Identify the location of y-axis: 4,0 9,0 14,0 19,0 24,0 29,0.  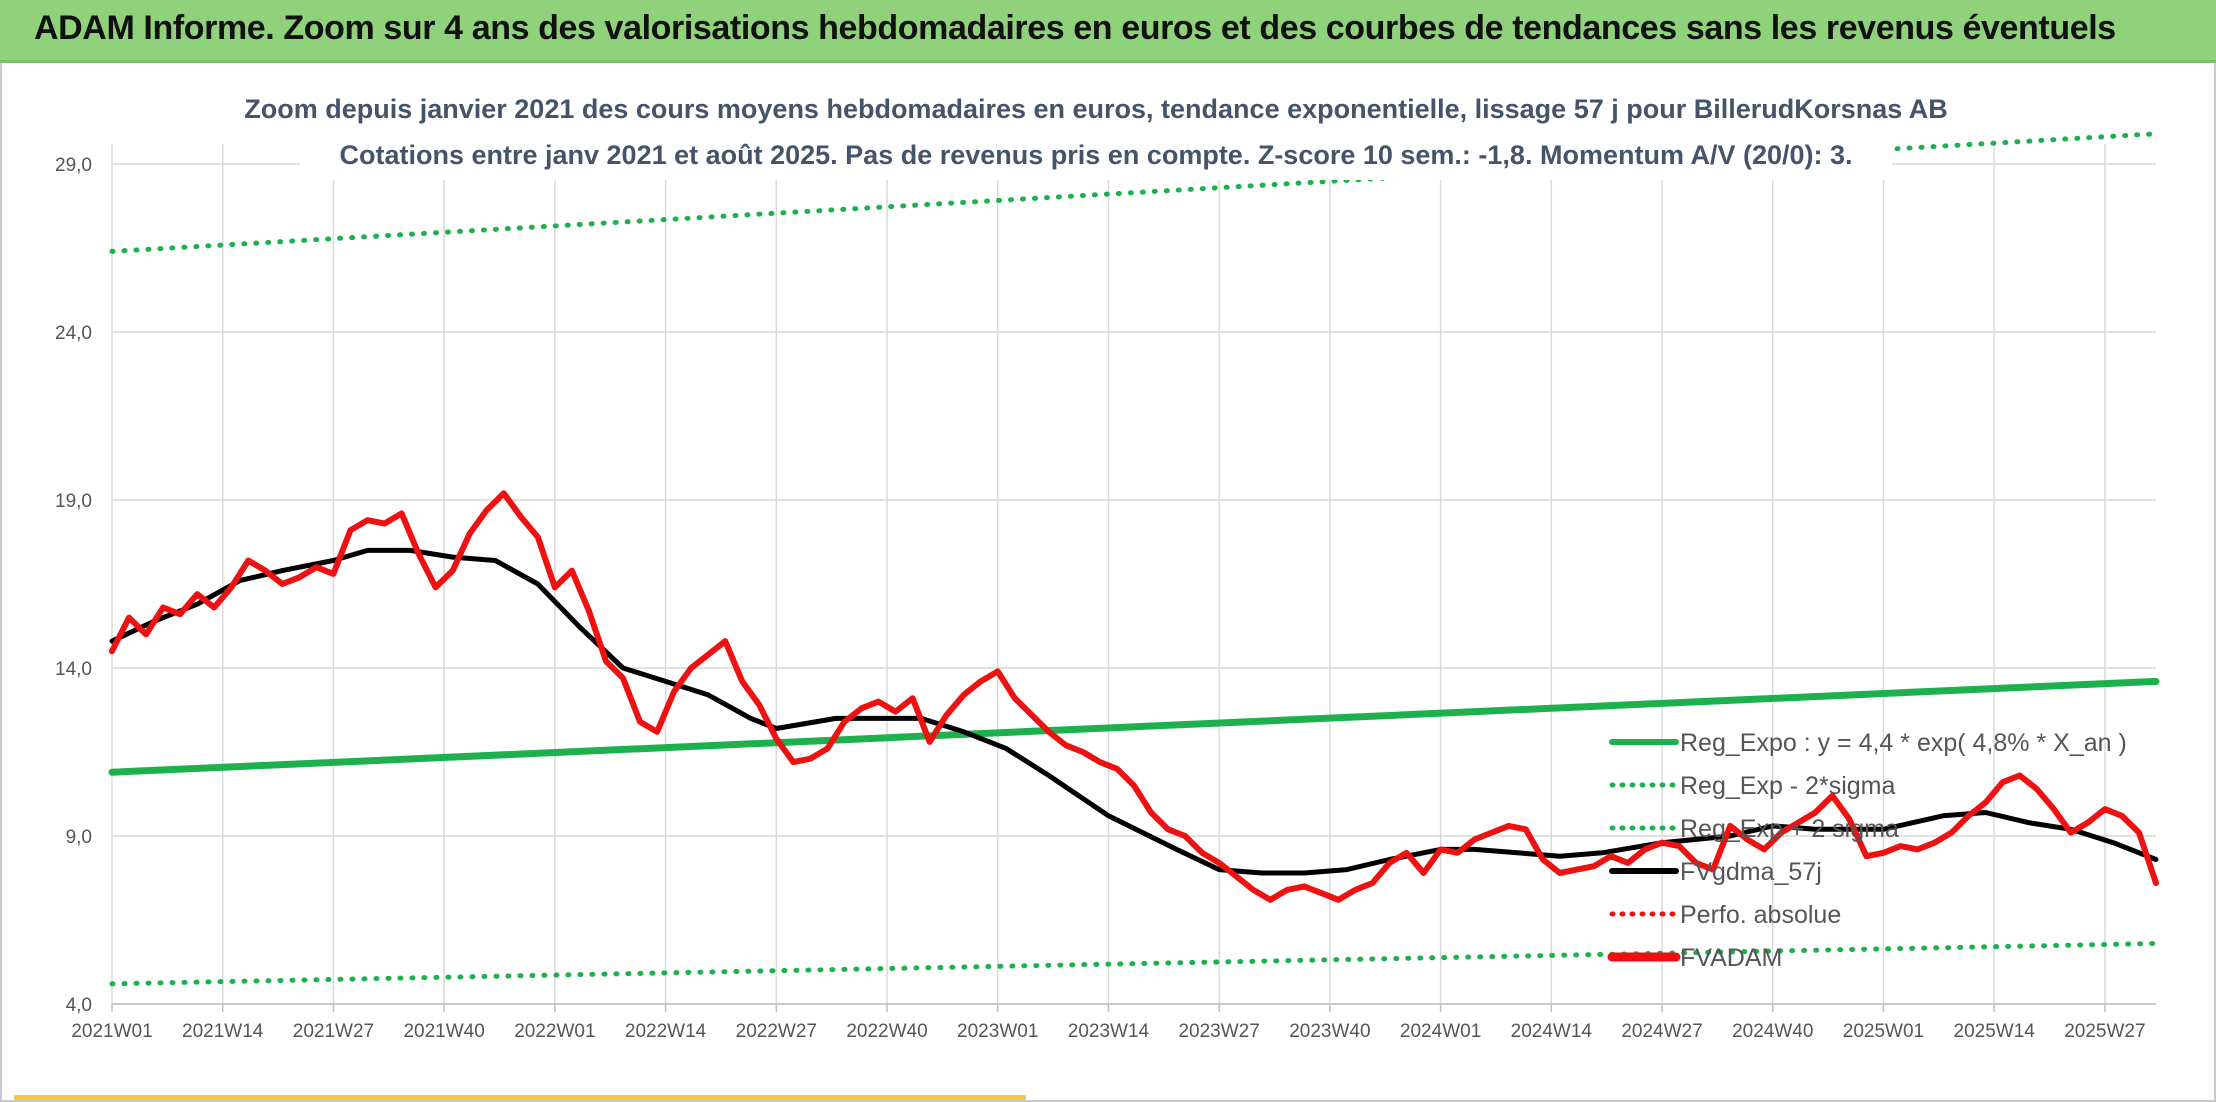
(73, 585).